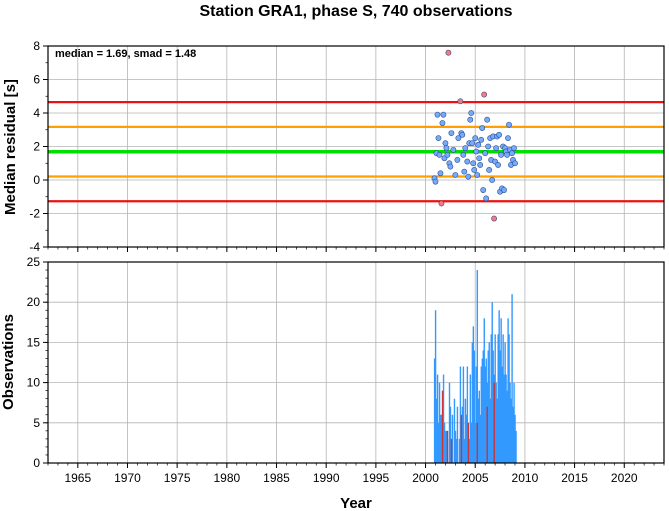 This screenshot has width=669, height=511. What do you see at coordinates (475, 478) in the screenshot?
I see `x-tick-label: 2005` at bounding box center [475, 478].